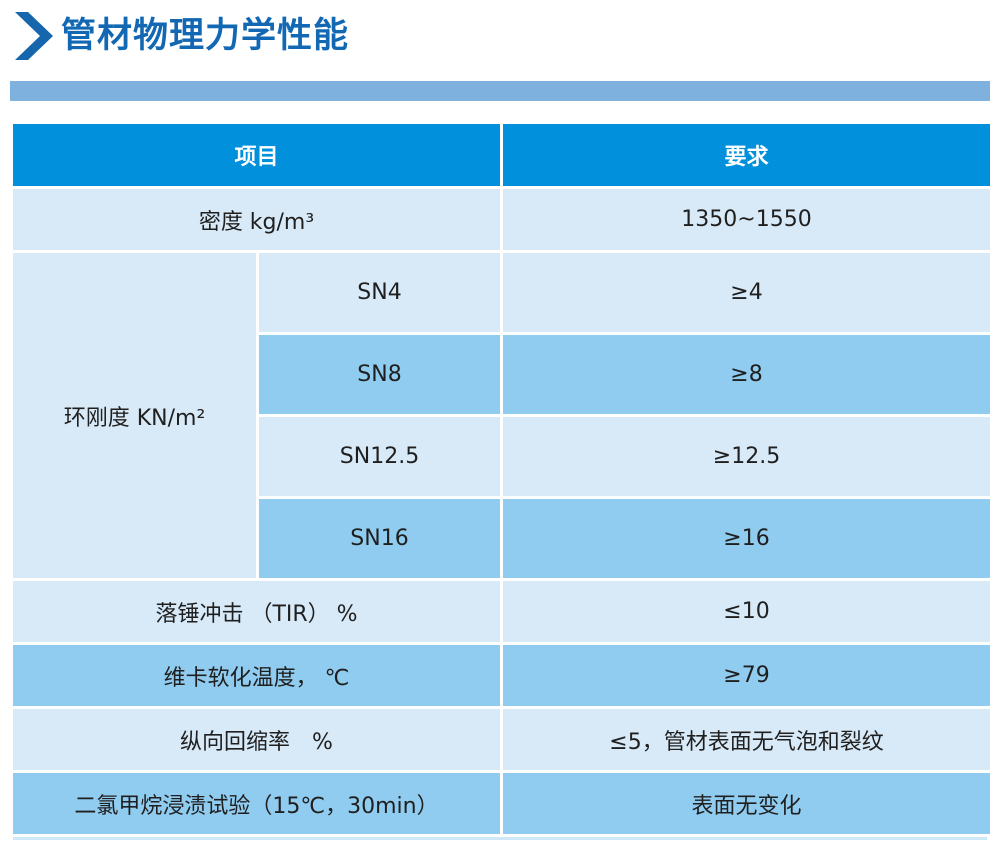  What do you see at coordinates (256, 675) in the screenshot?
I see `vicat-item: 维卡软化温度， ℃` at bounding box center [256, 675].